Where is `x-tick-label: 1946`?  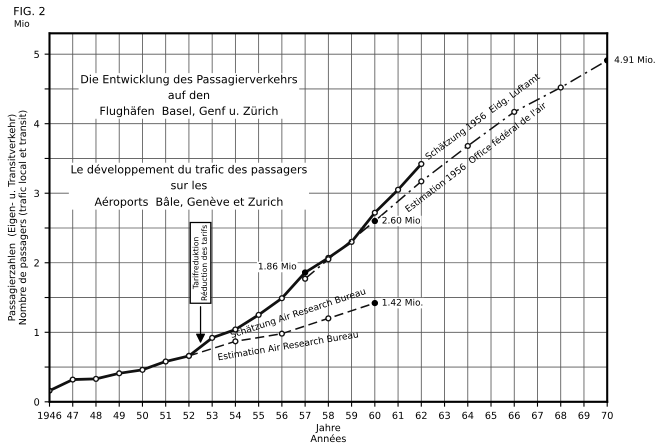
x-tick-label: 1946 is located at coordinates (50, 416).